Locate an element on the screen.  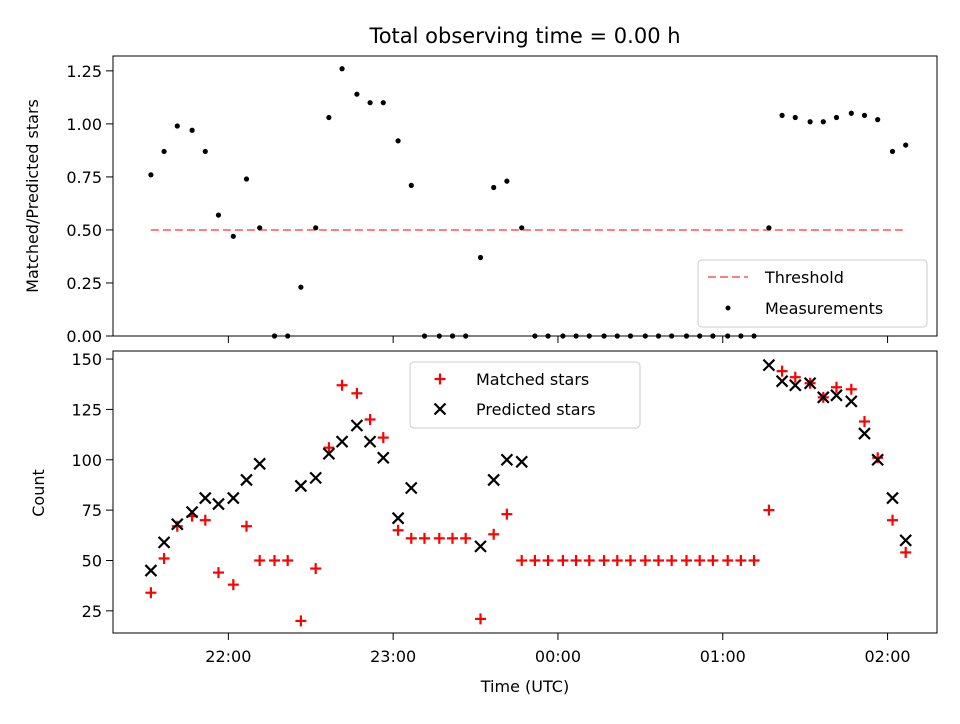
top-legend-box is located at coordinates (812, 293).